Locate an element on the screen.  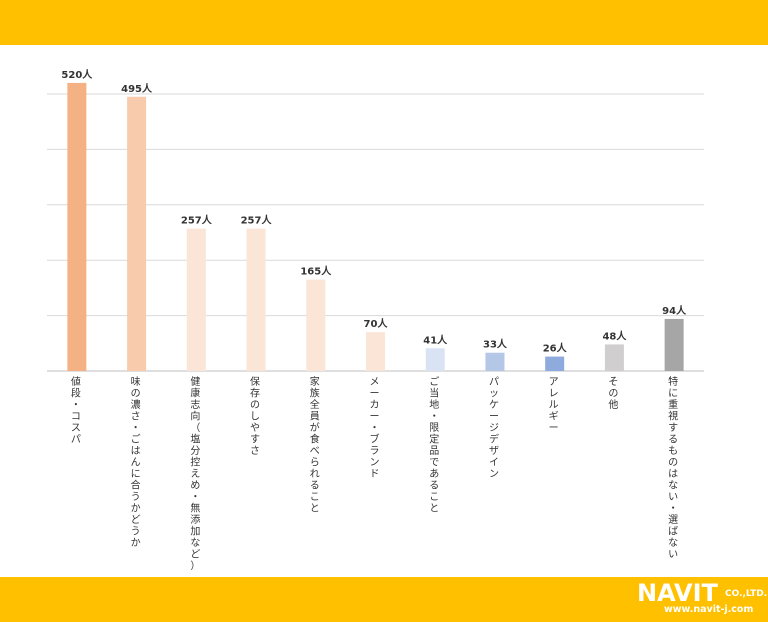
value-label-10: 48人 is located at coordinates (614, 335).